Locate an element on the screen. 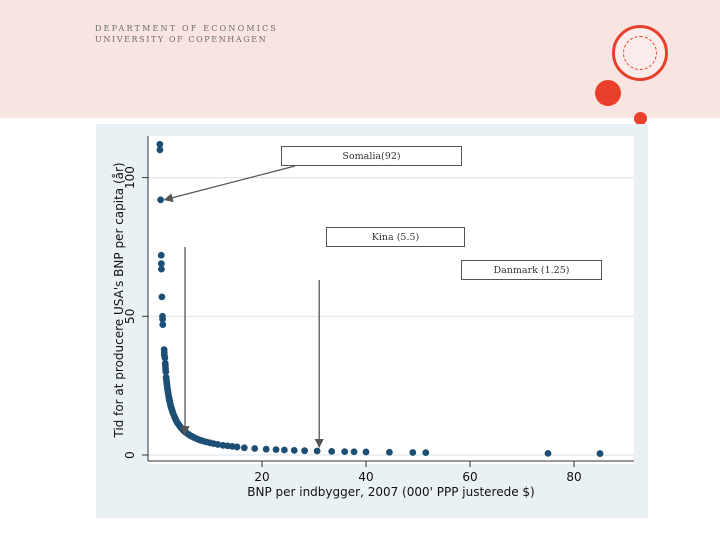 This screenshot has height=540, width=720. x-tick-label: 20 is located at coordinates (261, 477).